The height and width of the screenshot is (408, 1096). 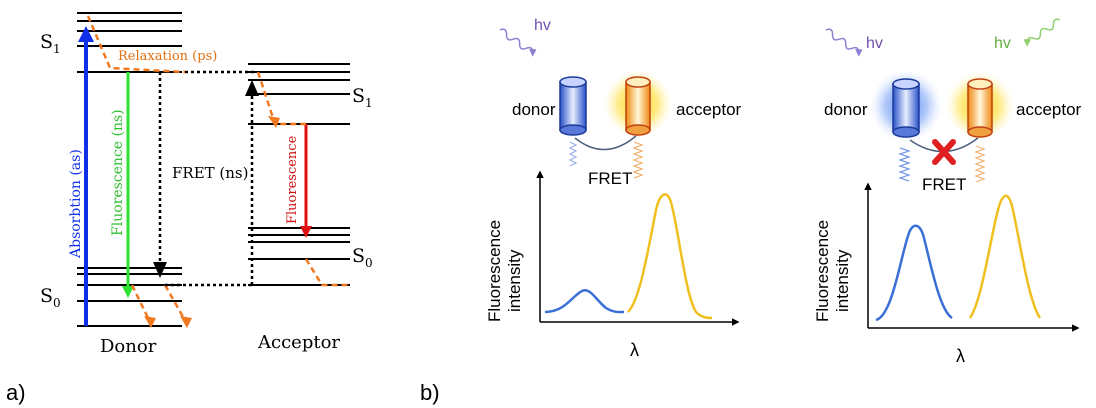 What do you see at coordinates (874, 43) in the screenshot?
I see `hv-donor-label: hv` at bounding box center [874, 43].